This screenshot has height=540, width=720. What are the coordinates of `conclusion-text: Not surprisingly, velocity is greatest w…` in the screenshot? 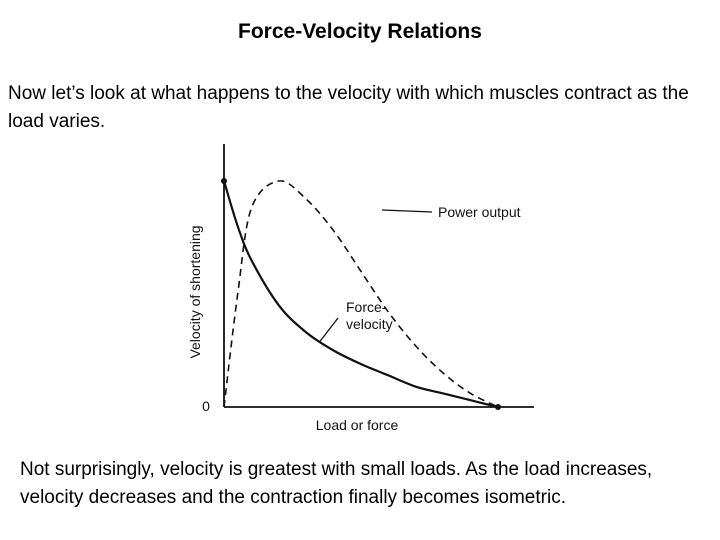 It's located at (336, 483).